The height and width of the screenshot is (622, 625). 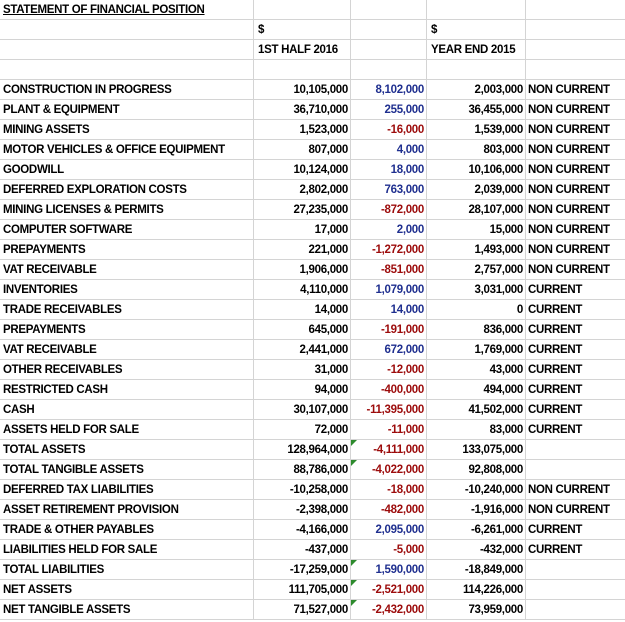 What do you see at coordinates (127, 430) in the screenshot?
I see `row-label: ASSETS HELD FOR SALE` at bounding box center [127, 430].